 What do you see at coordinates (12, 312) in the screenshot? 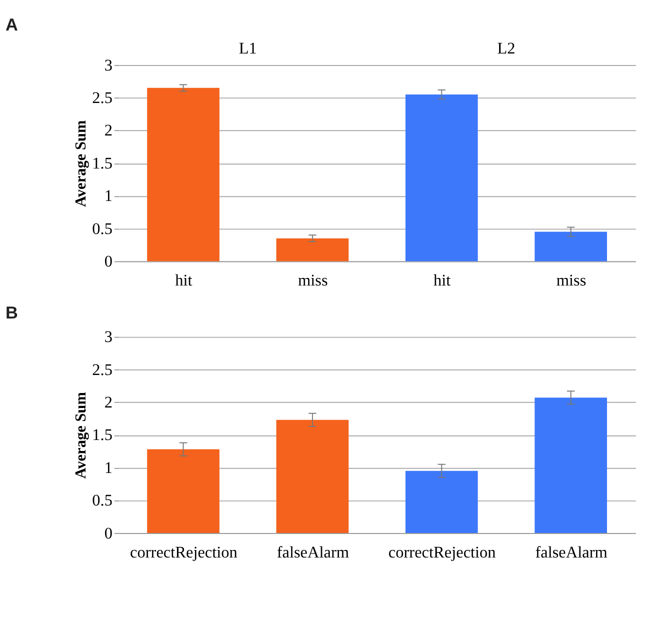
I see `chart-title: B` at bounding box center [12, 312].